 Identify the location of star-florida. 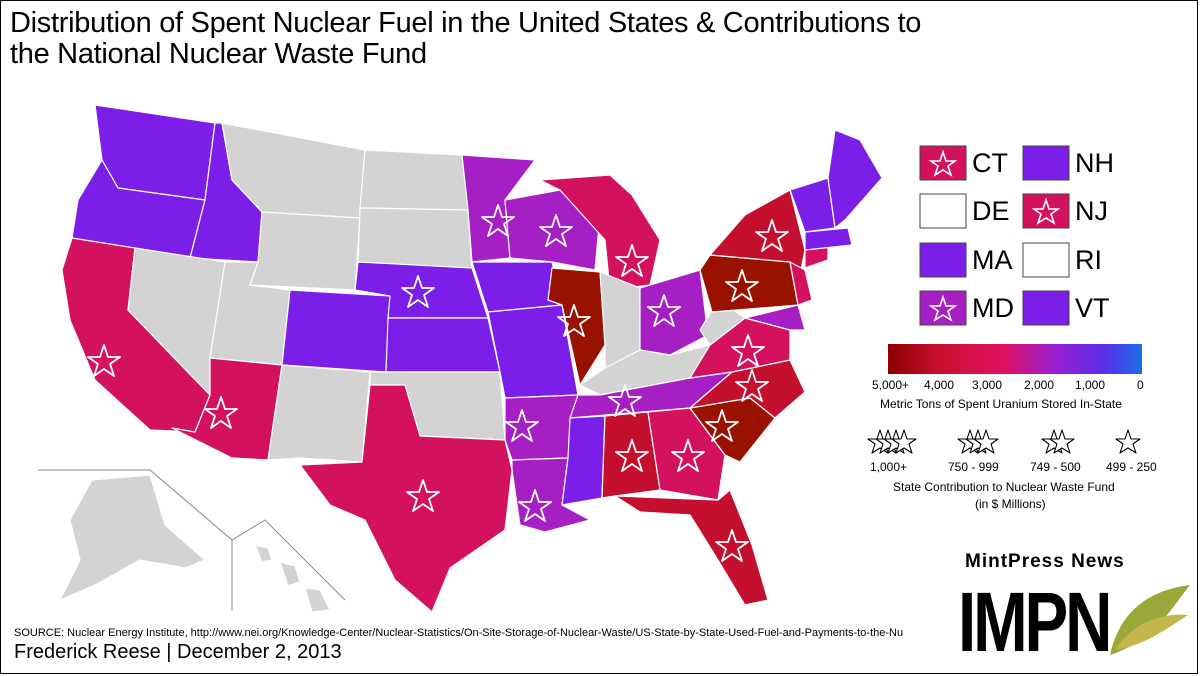
(732, 545).